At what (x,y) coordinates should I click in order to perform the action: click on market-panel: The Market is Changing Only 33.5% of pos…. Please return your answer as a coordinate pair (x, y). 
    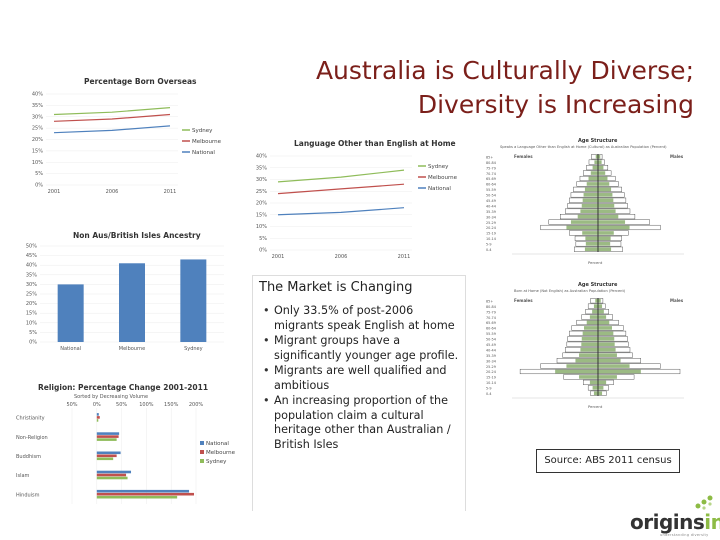
    Looking at the image, I should click on (359, 393).